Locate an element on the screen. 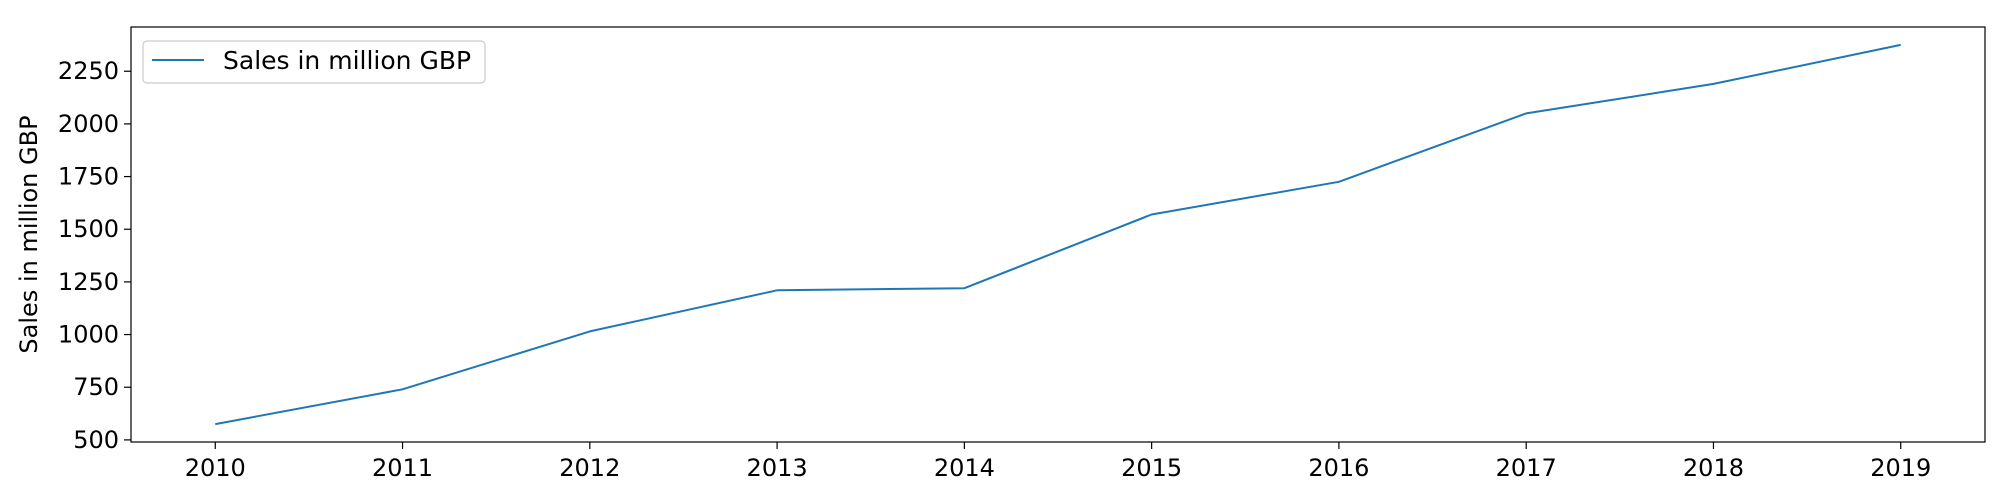 This screenshot has width=2000, height=500. y-tick-label: 1250 is located at coordinates (88, 282).